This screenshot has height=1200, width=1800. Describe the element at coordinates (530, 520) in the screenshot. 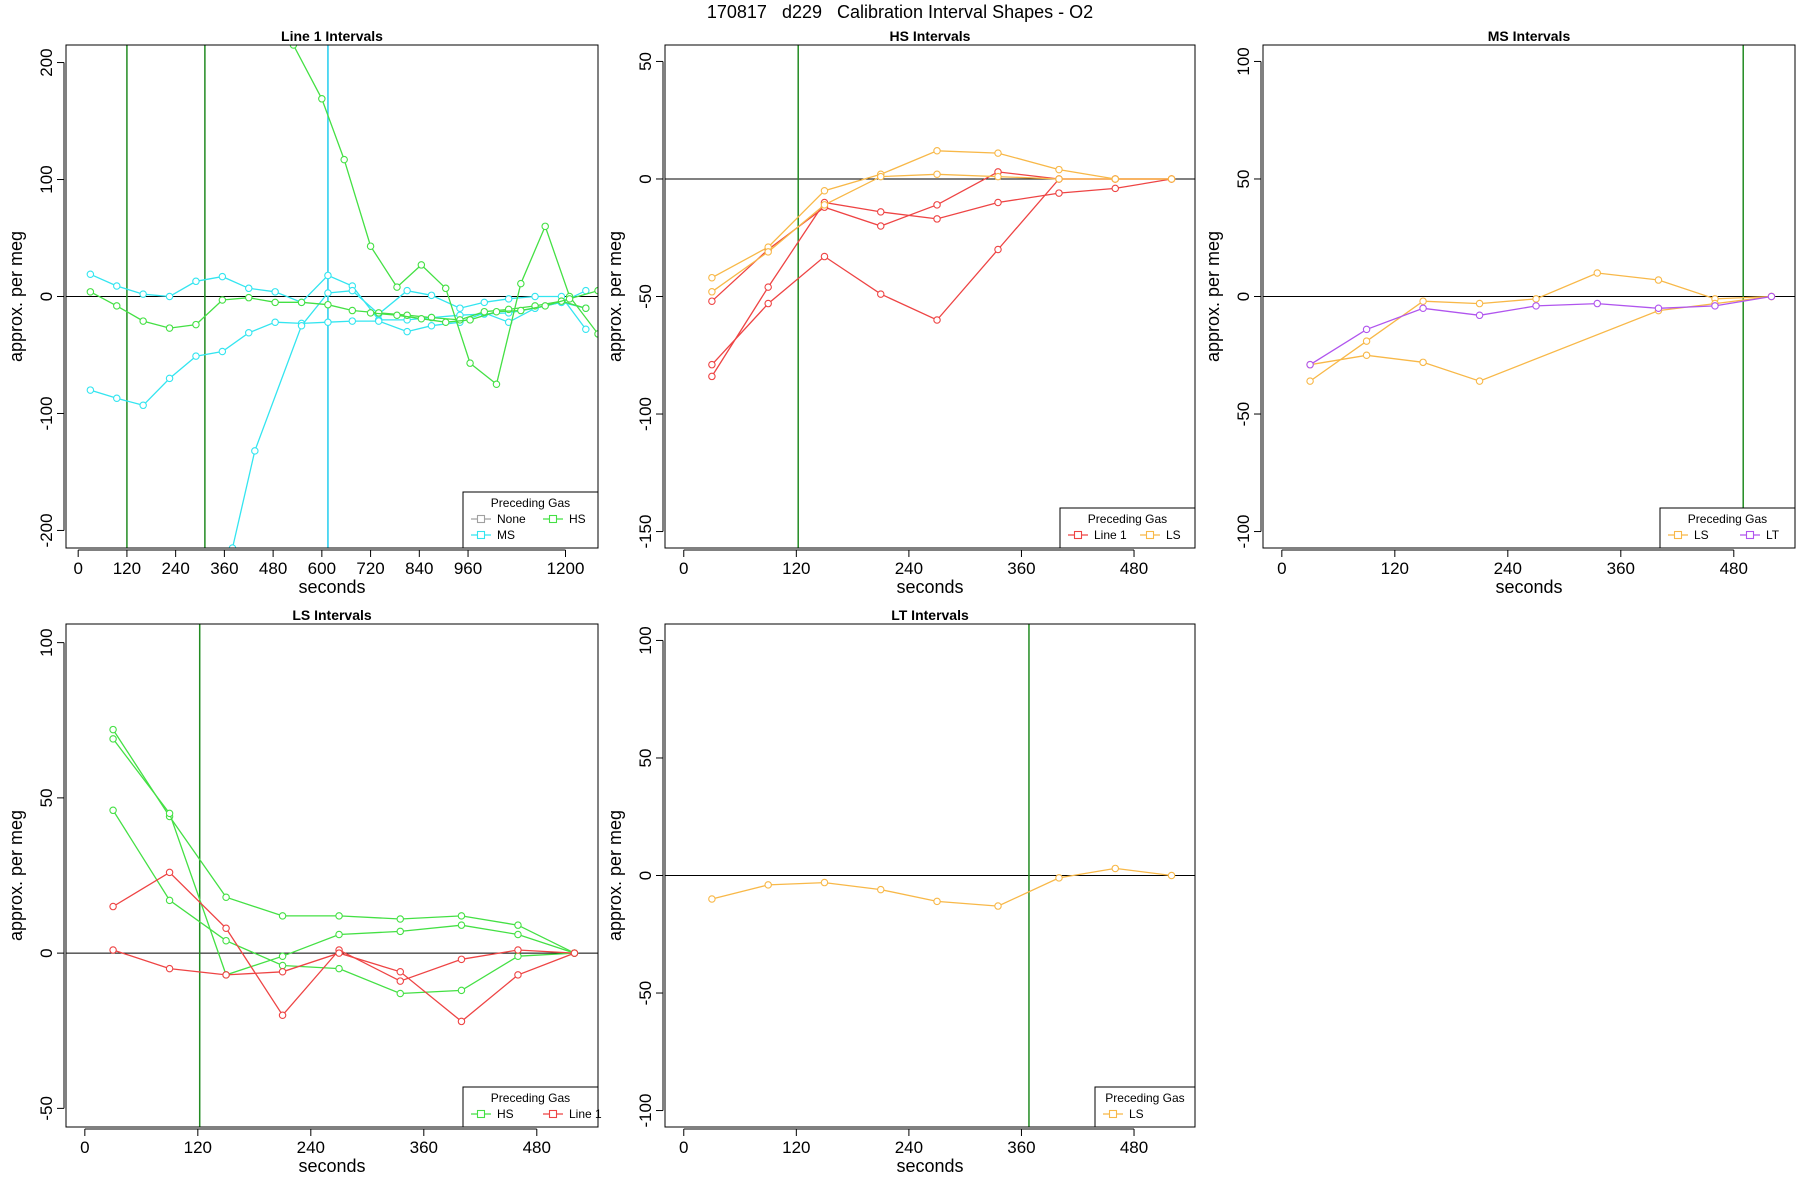

I see `legend: Preceding Gas None HS MS` at that location.